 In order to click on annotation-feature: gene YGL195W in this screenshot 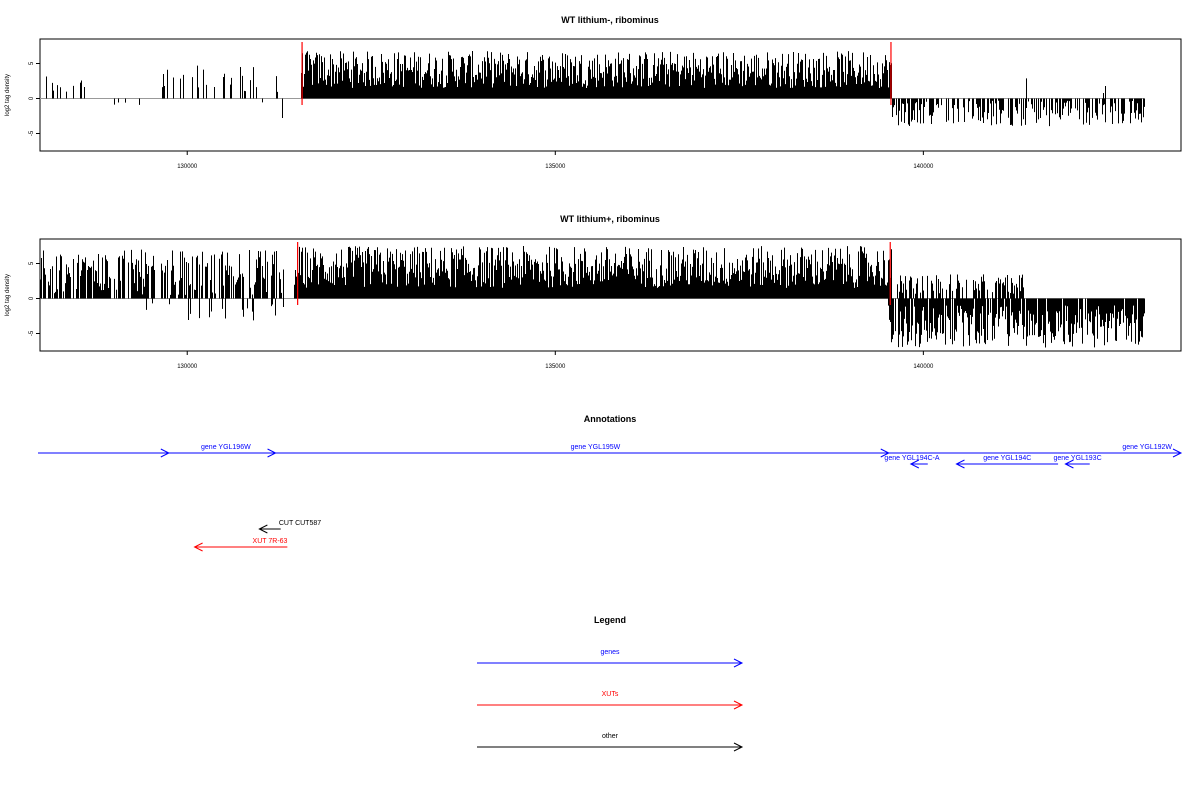, I will do `click(596, 451)`.